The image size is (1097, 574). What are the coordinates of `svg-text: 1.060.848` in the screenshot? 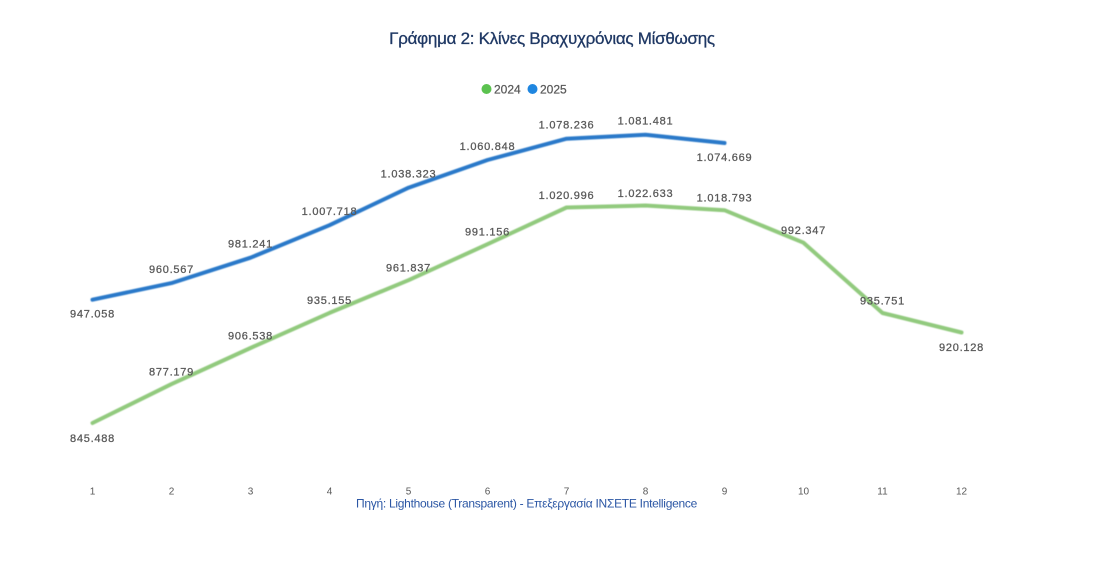 It's located at (488, 147).